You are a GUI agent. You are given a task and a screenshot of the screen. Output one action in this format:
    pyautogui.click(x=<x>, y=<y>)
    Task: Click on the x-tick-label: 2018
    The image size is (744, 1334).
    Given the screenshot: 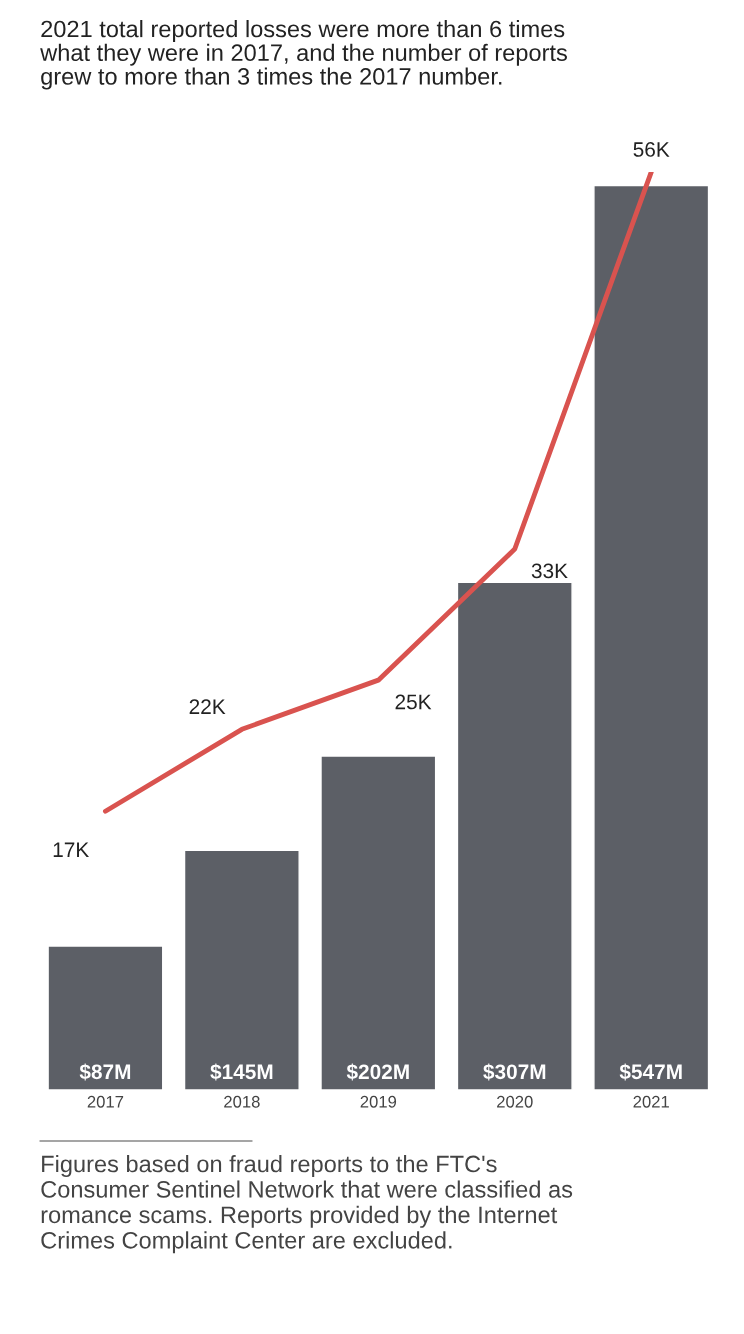 What is the action you would take?
    pyautogui.click(x=242, y=1101)
    